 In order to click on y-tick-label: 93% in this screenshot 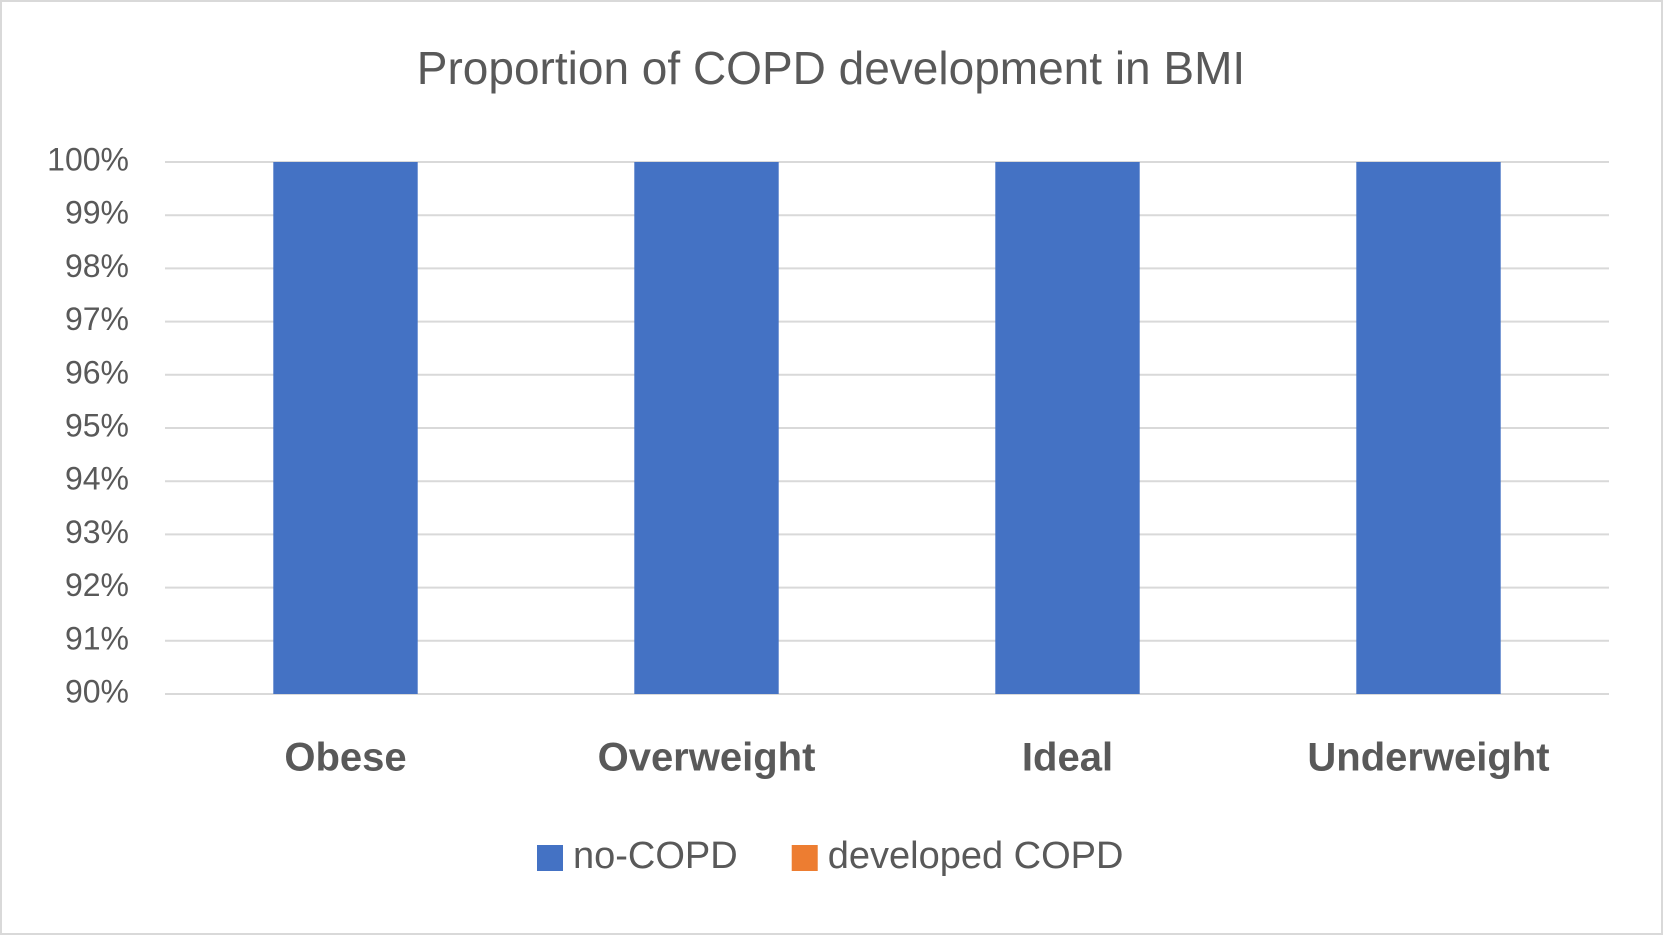, I will do `click(97, 532)`.